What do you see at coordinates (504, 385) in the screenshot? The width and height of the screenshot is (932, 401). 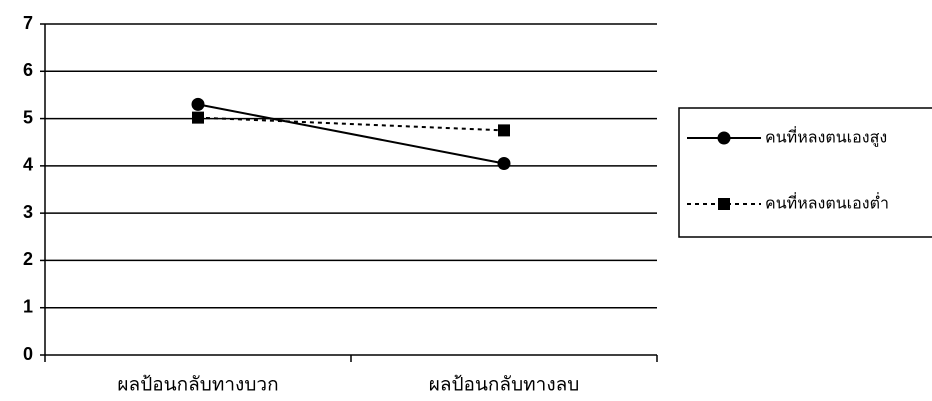 I see `x-tick-label: ผลป้อนกลับทางลบ` at bounding box center [504, 385].